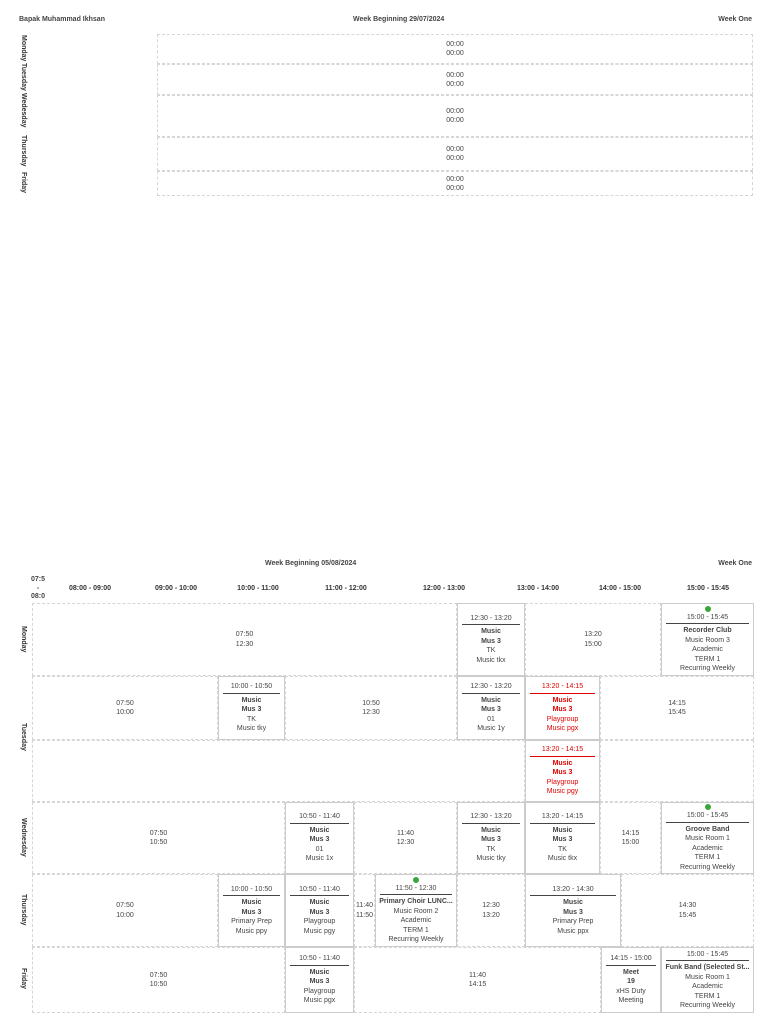 This screenshot has width=768, height=1024. What do you see at coordinates (677, 771) in the screenshot?
I see `empty-row` at bounding box center [677, 771].